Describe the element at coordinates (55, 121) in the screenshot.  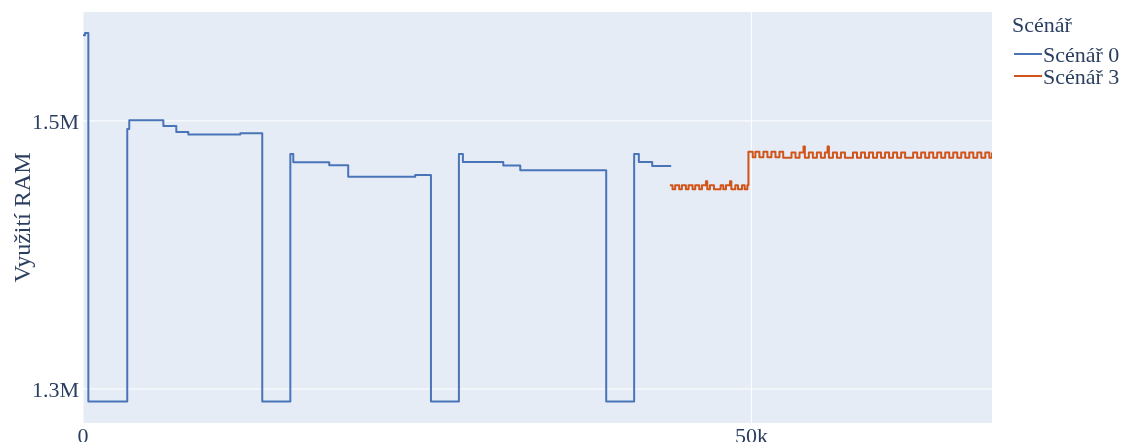
I see `y-tick-label: 1.5M` at that location.